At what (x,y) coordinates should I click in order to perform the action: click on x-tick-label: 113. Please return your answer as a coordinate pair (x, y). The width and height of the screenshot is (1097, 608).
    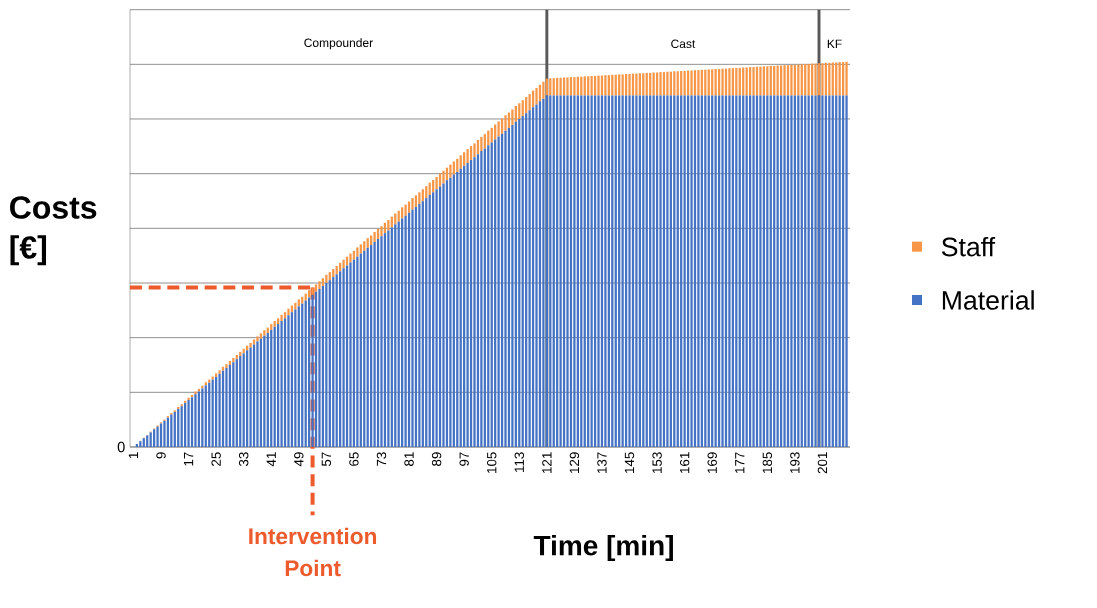
    Looking at the image, I should click on (519, 462).